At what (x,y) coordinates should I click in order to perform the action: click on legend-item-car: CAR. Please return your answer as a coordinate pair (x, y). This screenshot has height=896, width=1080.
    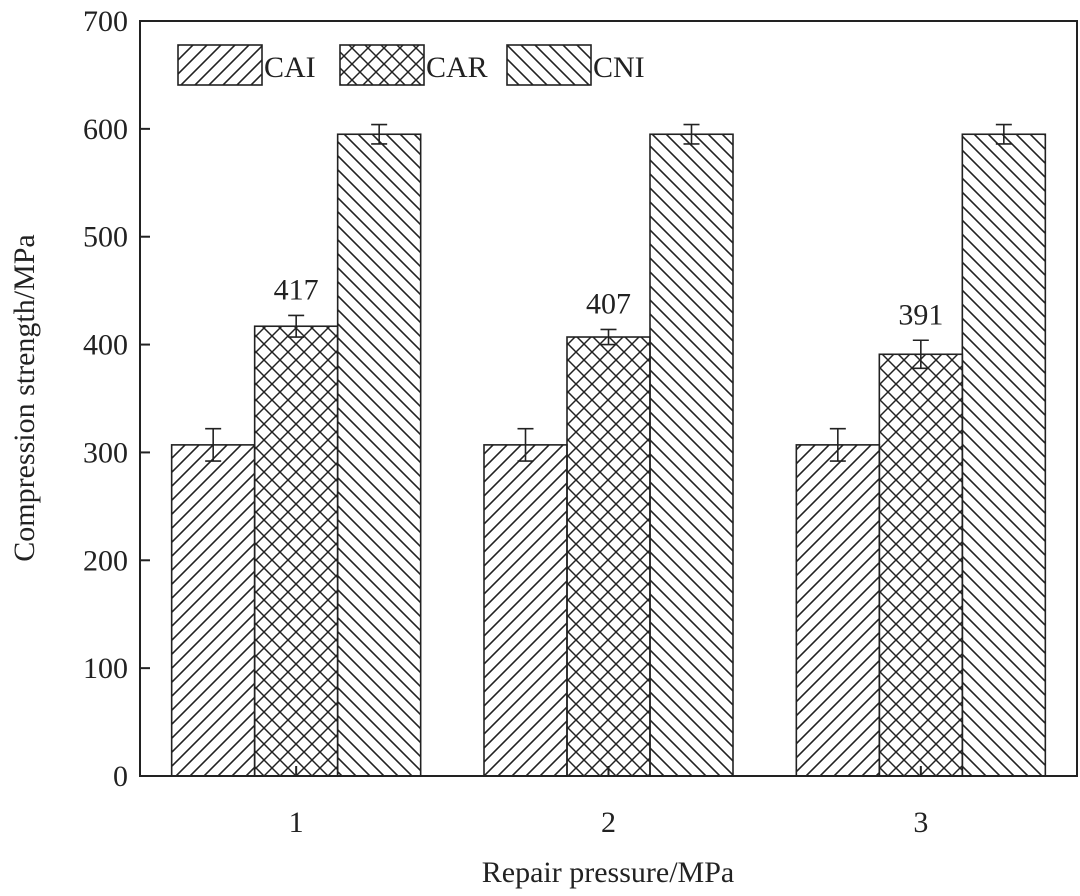
    Looking at the image, I should click on (413, 65).